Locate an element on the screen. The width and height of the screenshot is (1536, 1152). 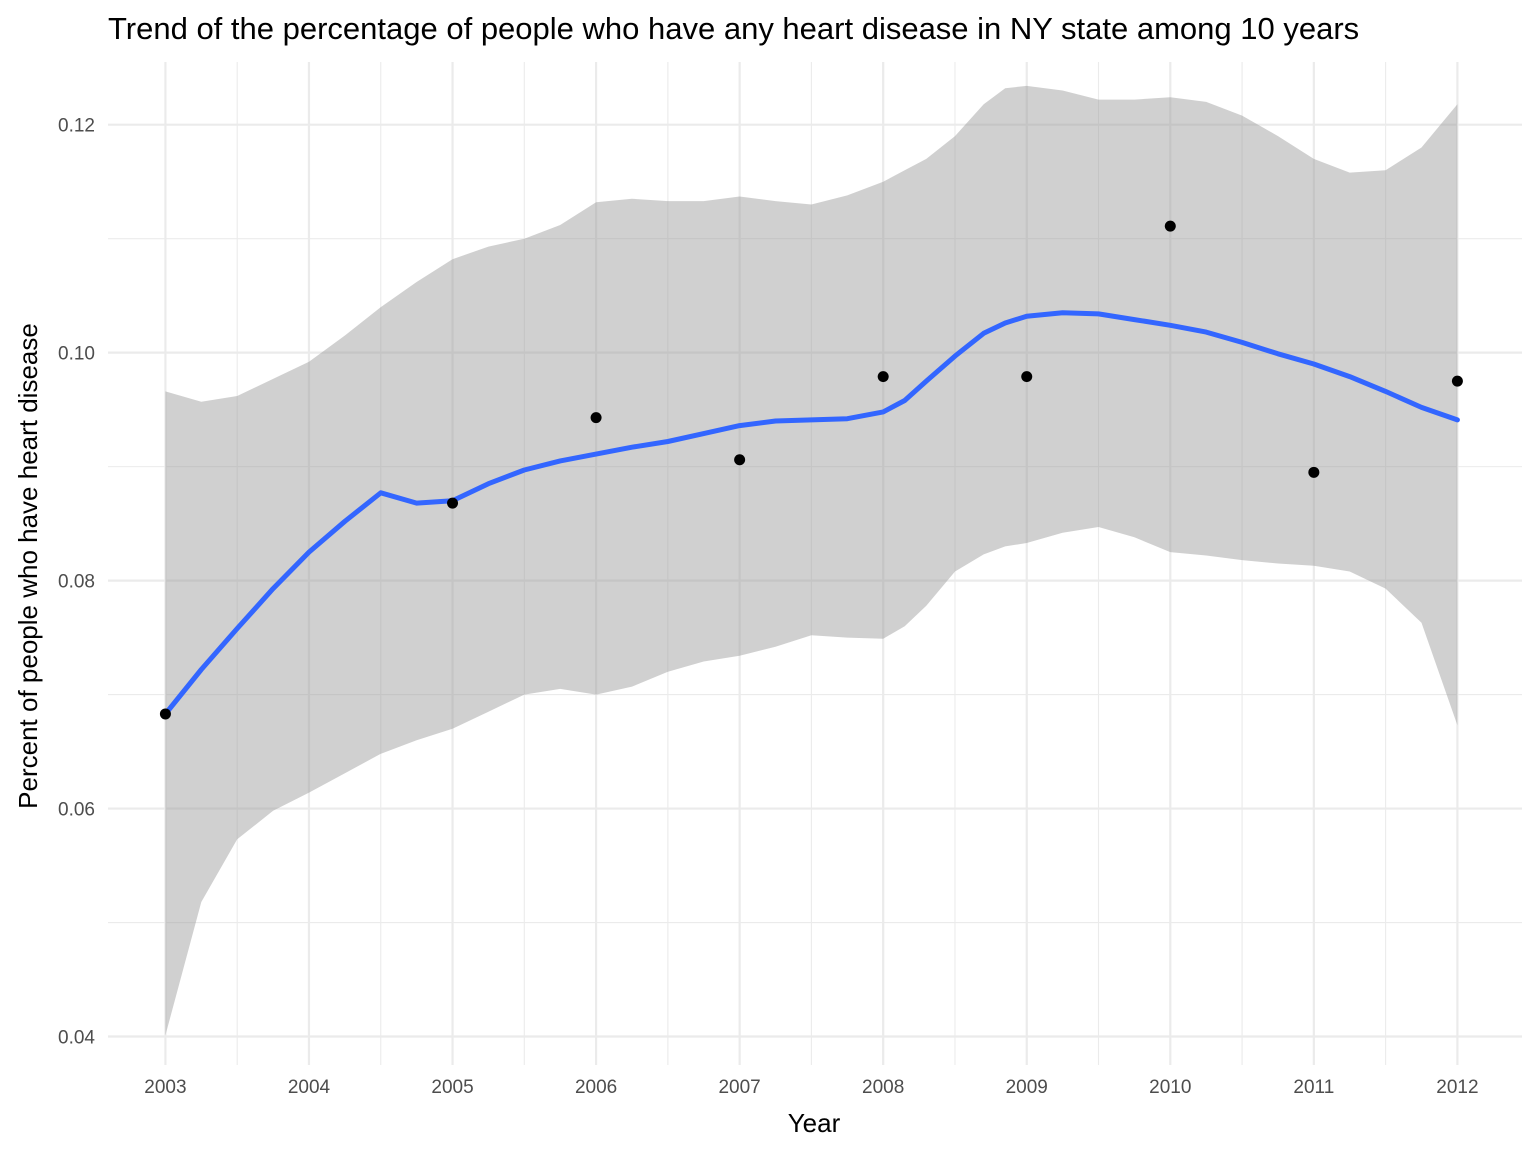
y-tick-label: 0.10 is located at coordinates (76, 354).